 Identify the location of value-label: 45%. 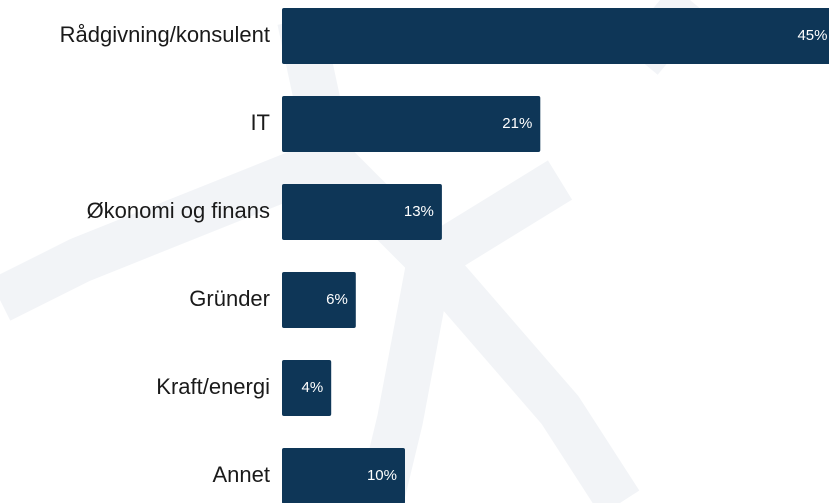
(812, 35).